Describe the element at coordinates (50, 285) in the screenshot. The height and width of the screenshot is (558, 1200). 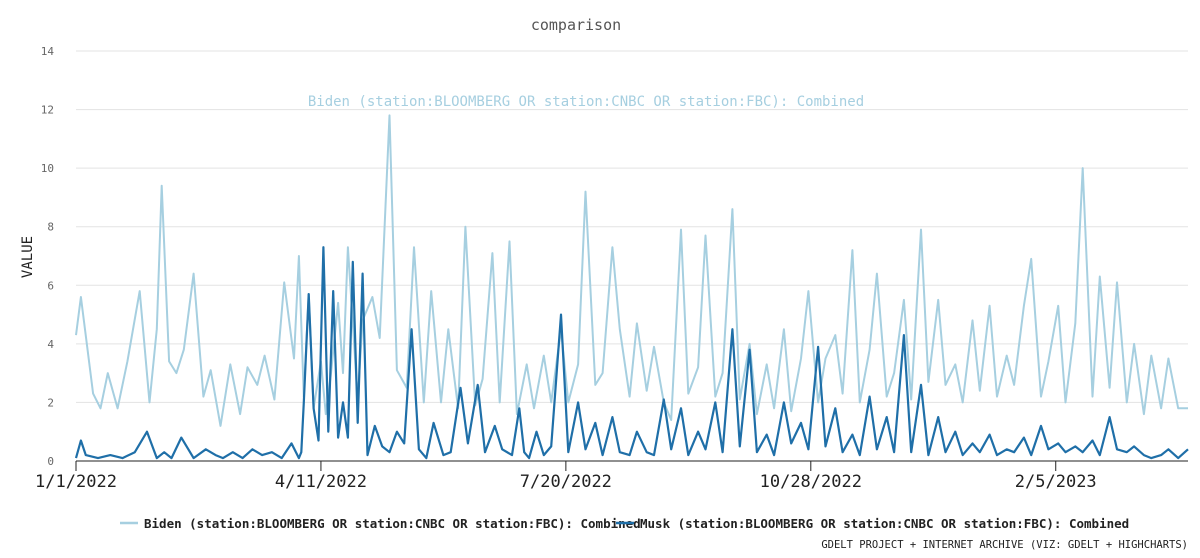
I see `y-tick-label: 6` at that location.